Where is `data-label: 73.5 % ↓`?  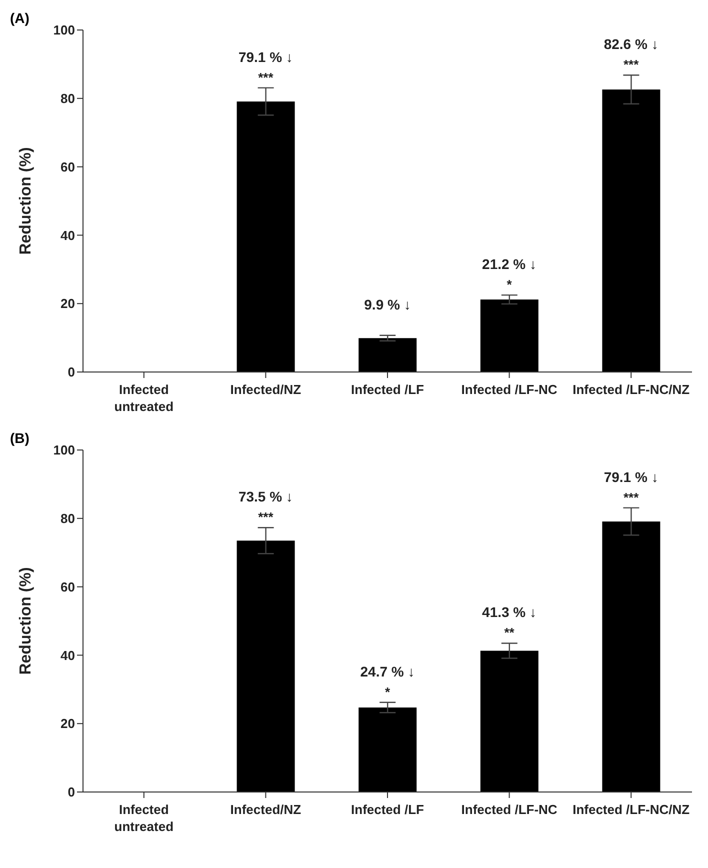
data-label: 73.5 % ↓ is located at coordinates (265, 496).